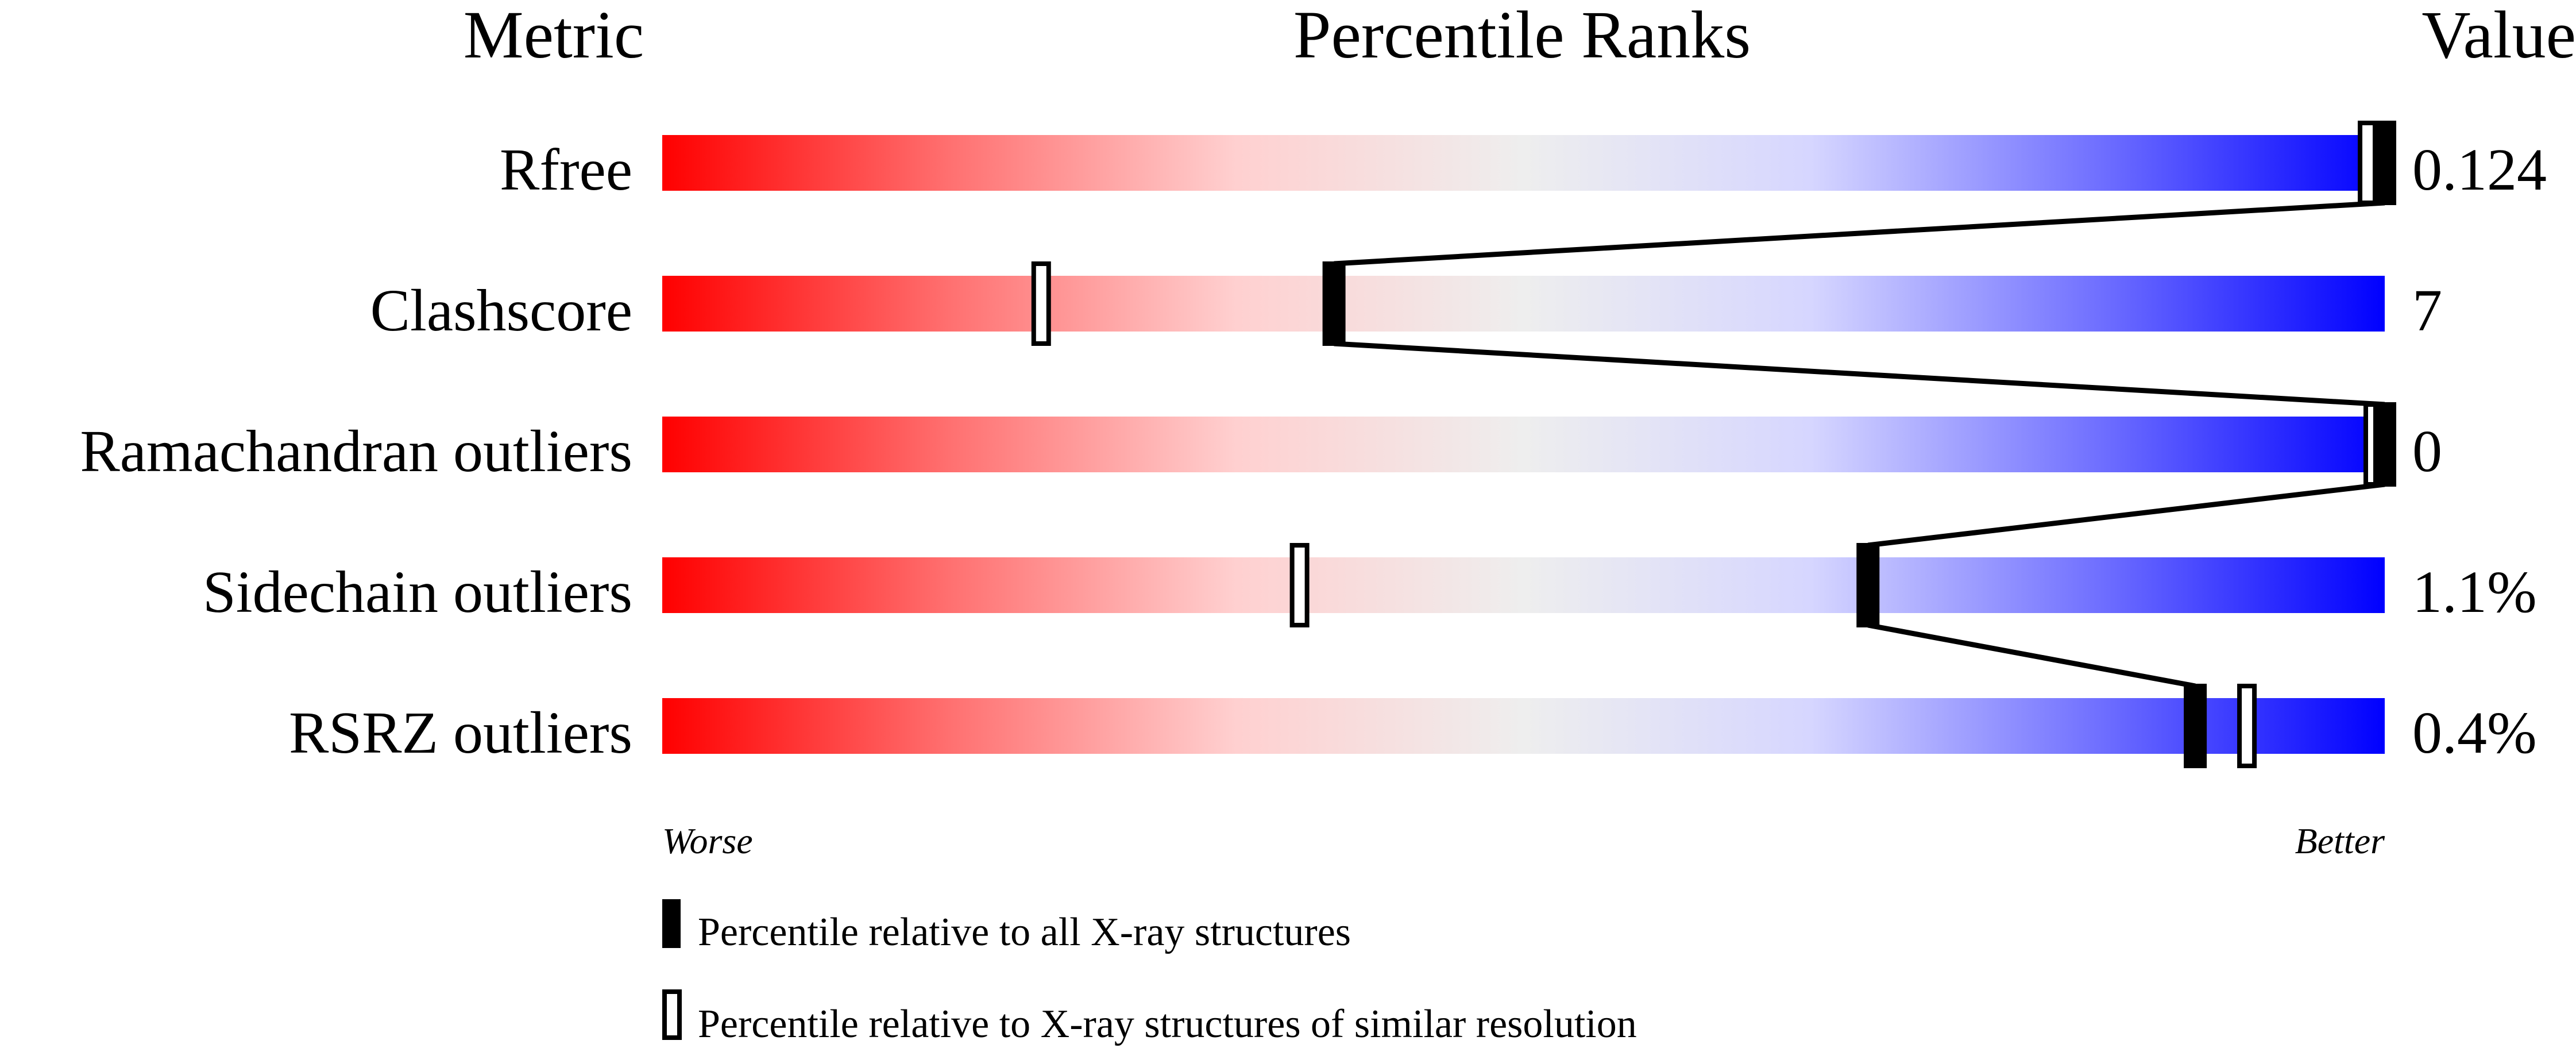 The image size is (2576, 1048). What do you see at coordinates (707, 840) in the screenshot?
I see `worse-label: Worse` at bounding box center [707, 840].